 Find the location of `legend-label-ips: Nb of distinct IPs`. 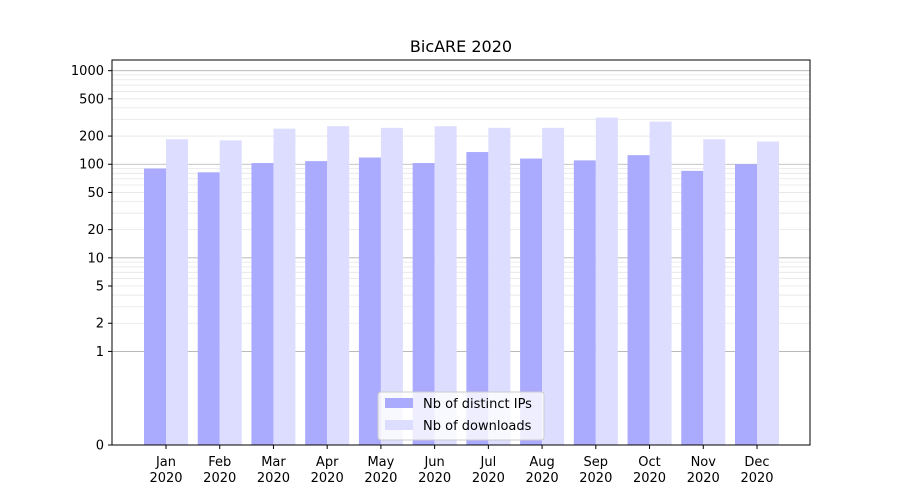

legend-label-ips: Nb of distinct IPs is located at coordinates (477, 404).